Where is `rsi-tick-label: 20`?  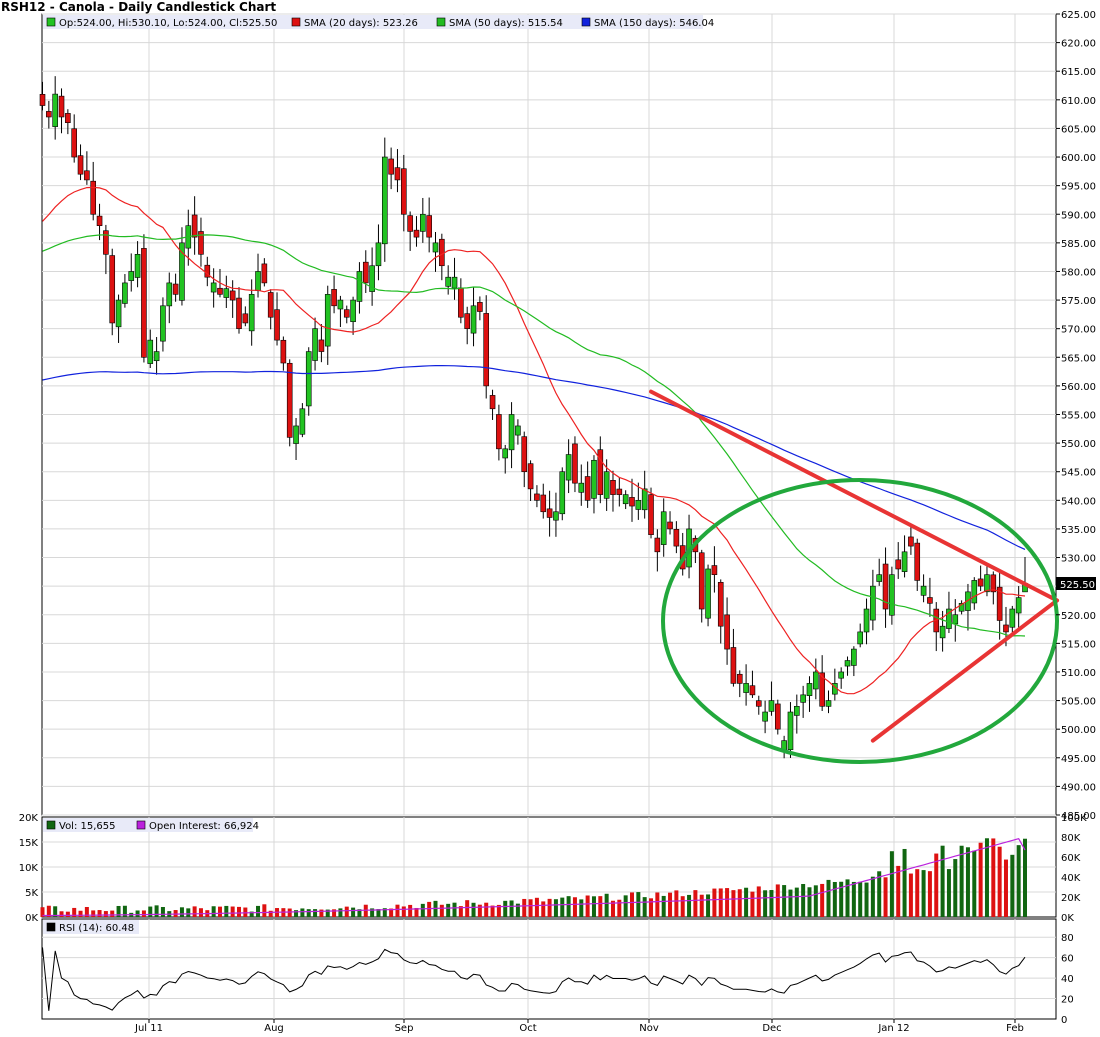 rsi-tick-label: 20 is located at coordinates (1067, 1000).